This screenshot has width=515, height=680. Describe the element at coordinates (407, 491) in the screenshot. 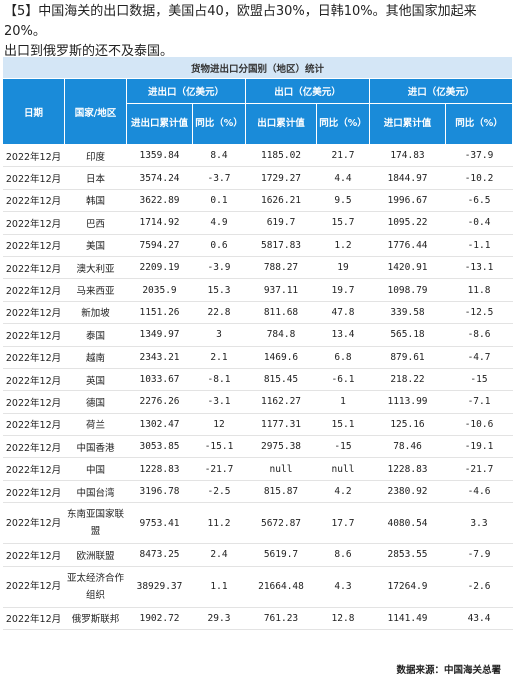

I see `cell-import-value: 2380.92` at that location.